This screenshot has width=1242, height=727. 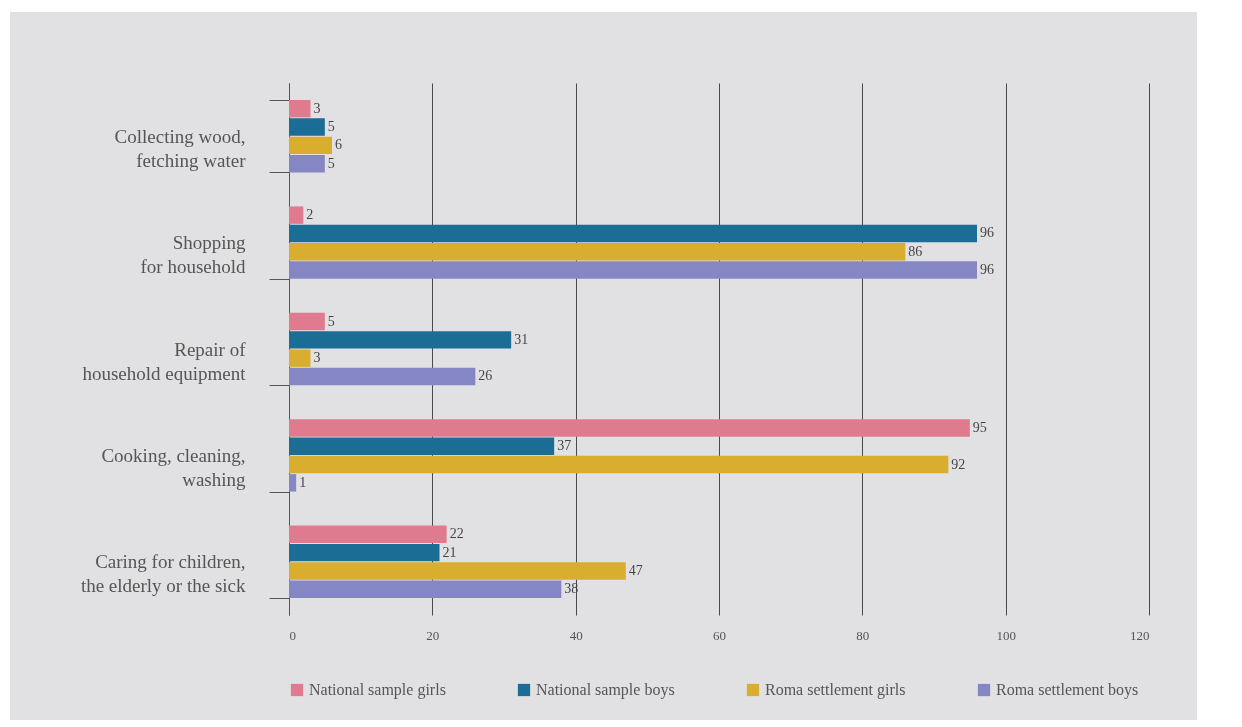 What do you see at coordinates (605, 690) in the screenshot?
I see `legend-label: National sample boys` at bounding box center [605, 690].